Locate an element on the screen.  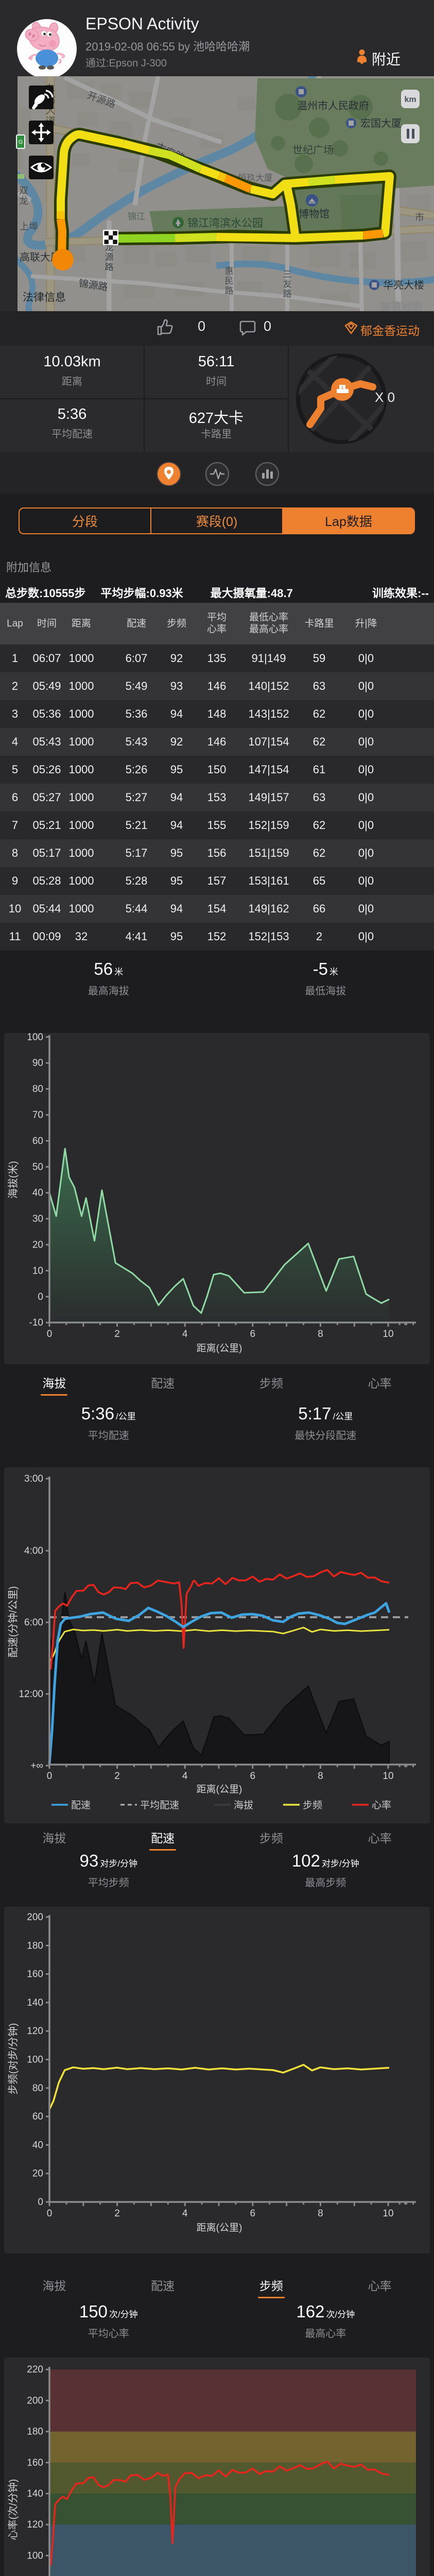
svg-text: 市 is located at coordinates (420, 217).